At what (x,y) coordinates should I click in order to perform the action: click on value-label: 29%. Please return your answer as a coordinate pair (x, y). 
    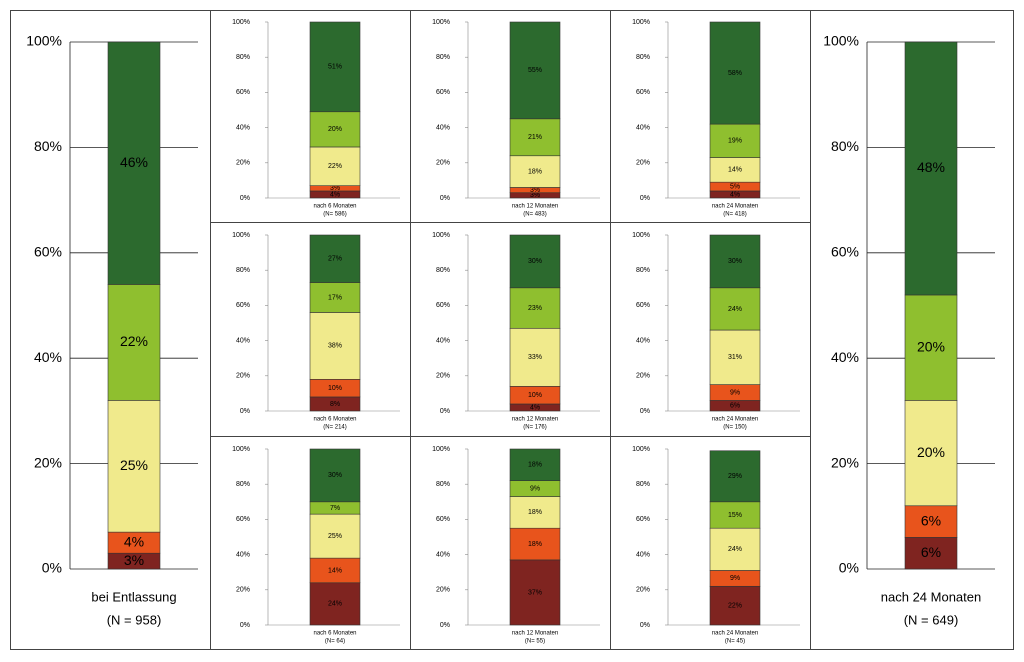
    Looking at the image, I should click on (735, 476).